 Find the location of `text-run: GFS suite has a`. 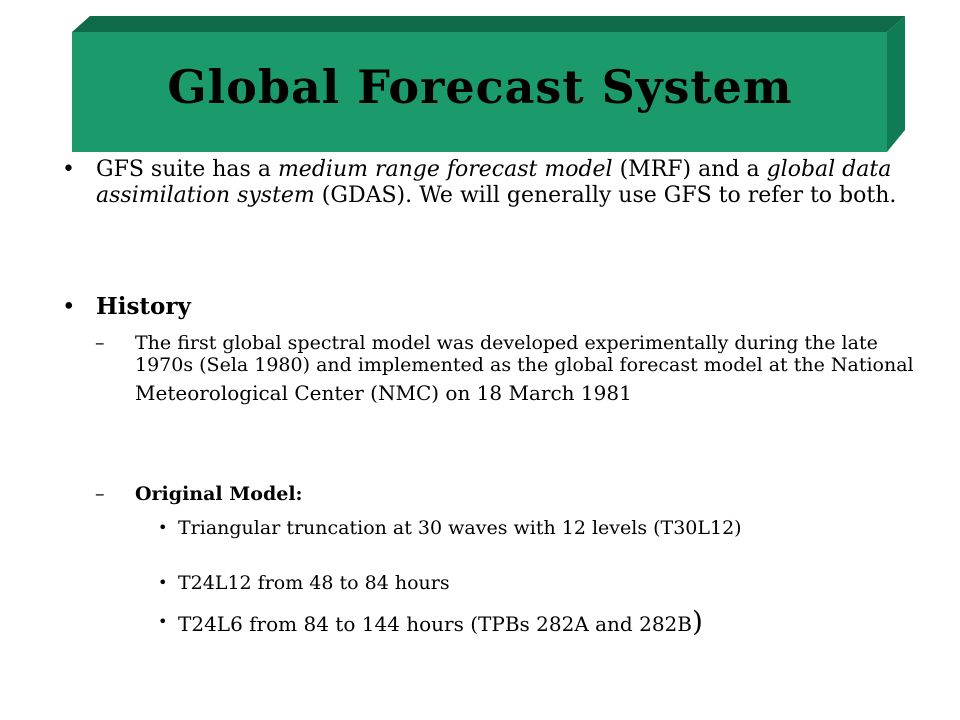

text-run: GFS suite has a is located at coordinates (187, 169).